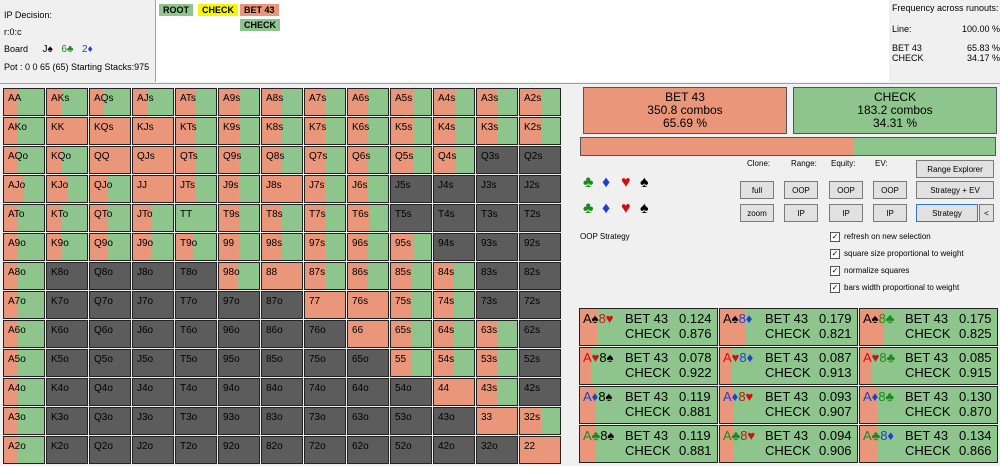 Image resolution: width=1000 pixels, height=466 pixels. What do you see at coordinates (24, 450) in the screenshot?
I see `hand-cell: A2o` at bounding box center [24, 450].